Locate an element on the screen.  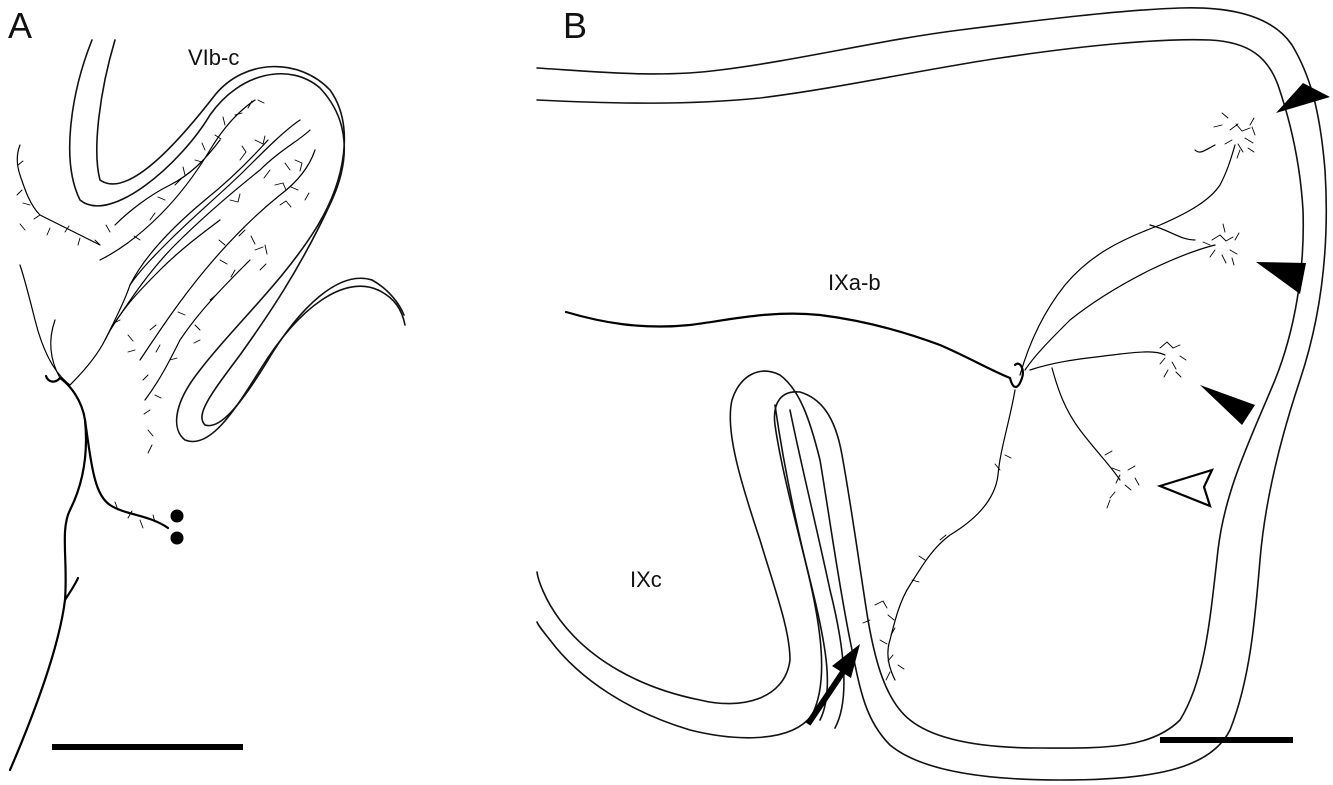
panel-b-label: B is located at coordinates (575, 25).